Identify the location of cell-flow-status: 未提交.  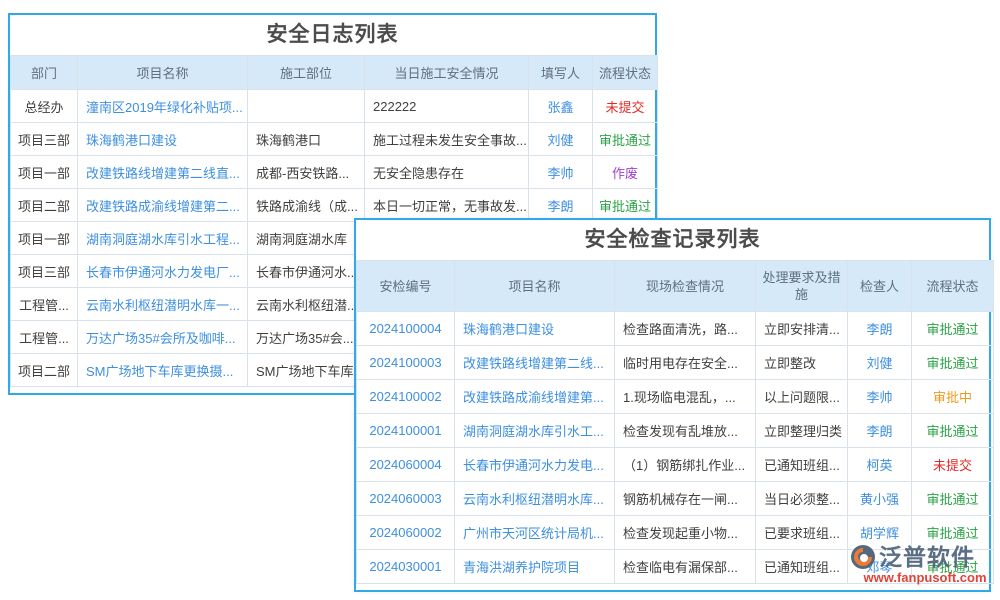
(625, 106).